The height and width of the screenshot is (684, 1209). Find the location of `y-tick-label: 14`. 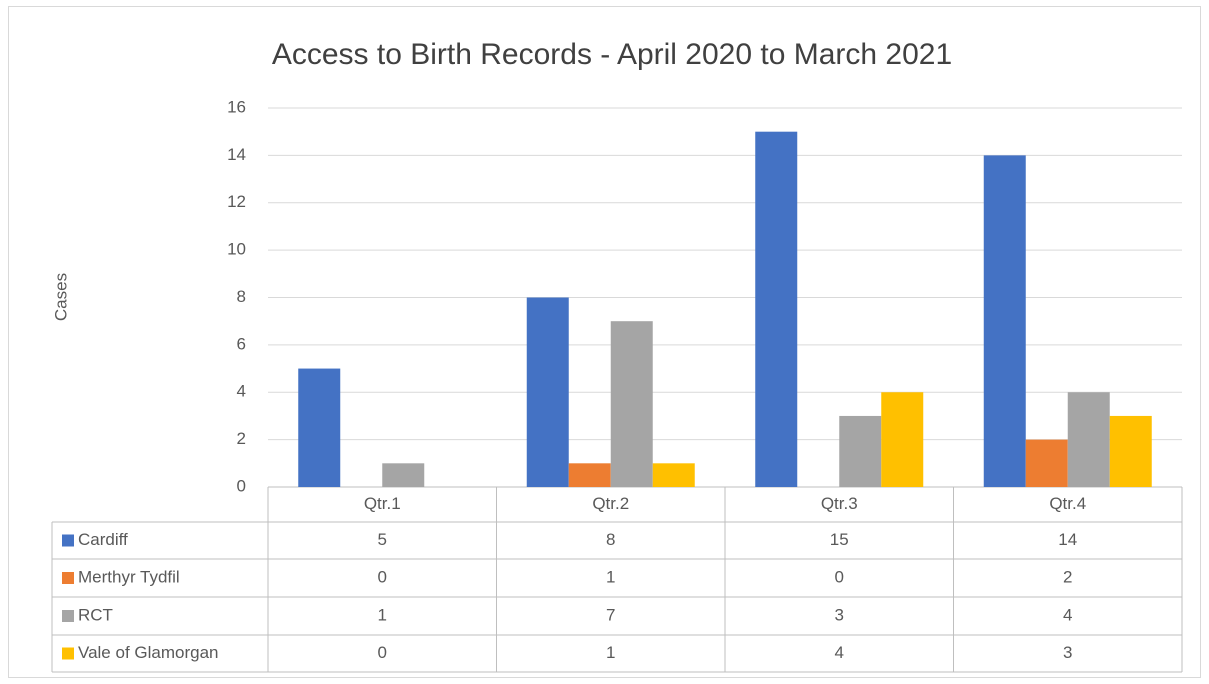

y-tick-label: 14 is located at coordinates (236, 154).